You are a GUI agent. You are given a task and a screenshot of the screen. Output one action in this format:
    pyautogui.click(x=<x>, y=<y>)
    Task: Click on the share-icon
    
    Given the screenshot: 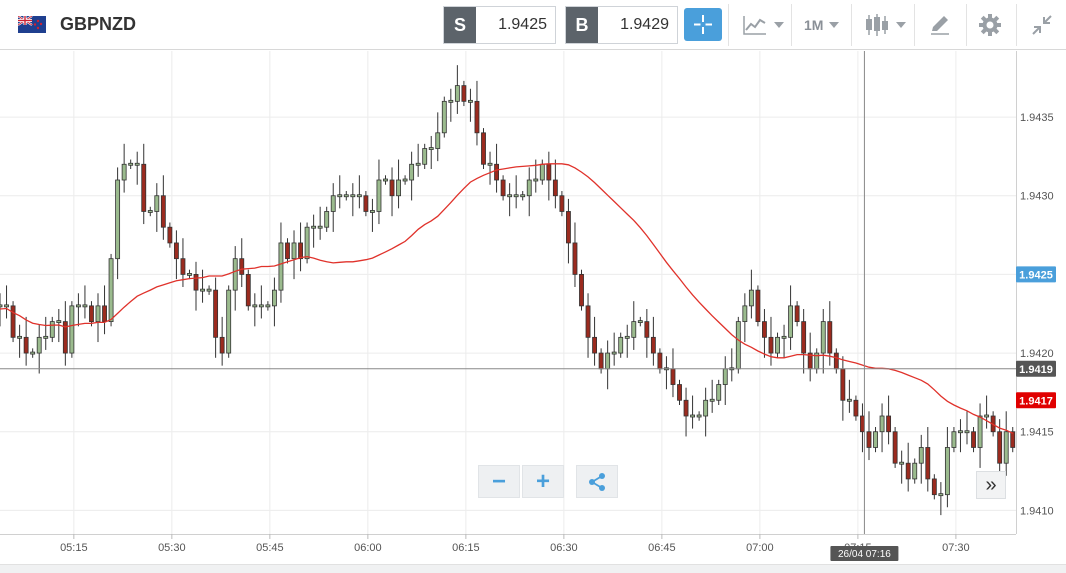 What is the action you would take?
    pyautogui.click(x=597, y=481)
    